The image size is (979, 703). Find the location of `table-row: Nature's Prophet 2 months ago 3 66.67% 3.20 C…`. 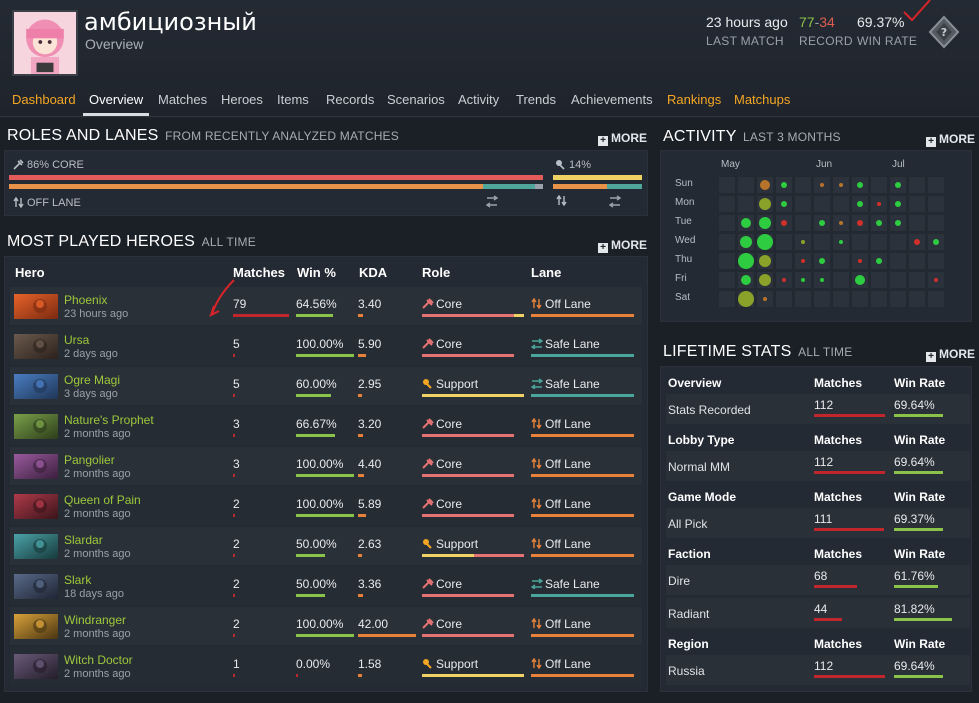

table-row: Nature's Prophet 2 months ago 3 66.67% 3.20 C… is located at coordinates (326, 426).